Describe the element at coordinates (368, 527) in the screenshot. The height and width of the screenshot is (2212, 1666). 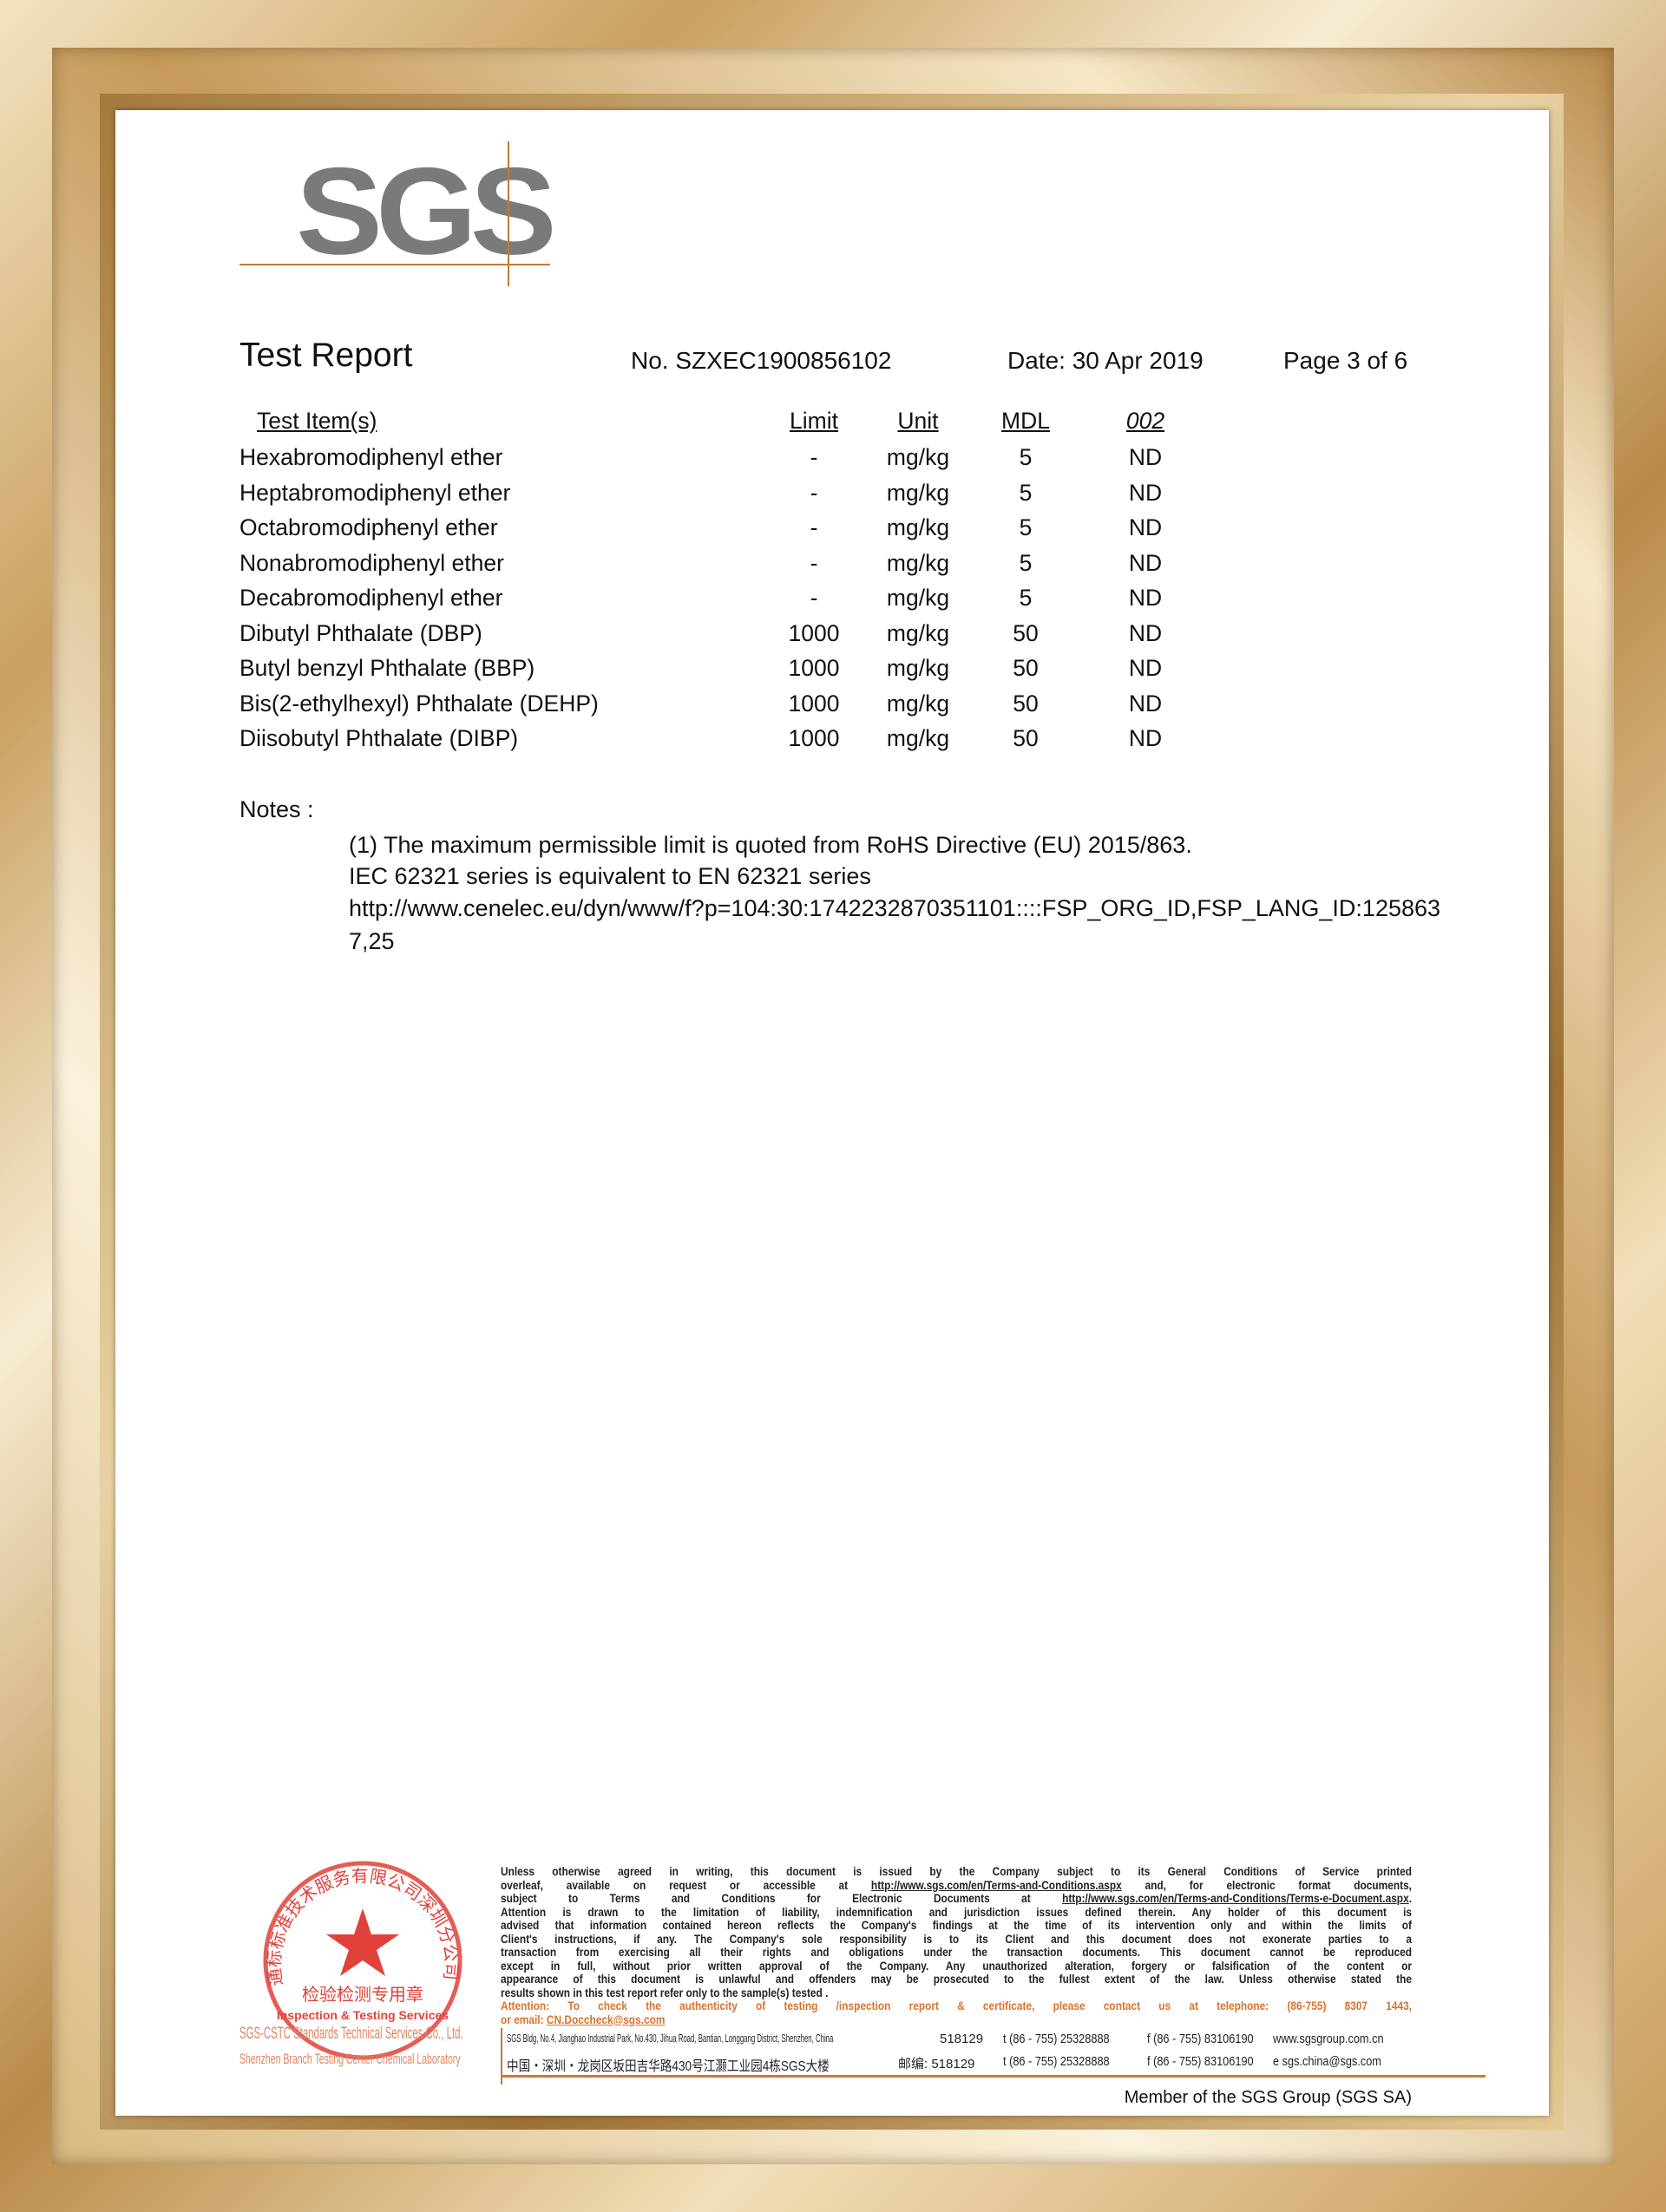
I see `test-item-cell: Octabromodiphenyl ether` at that location.